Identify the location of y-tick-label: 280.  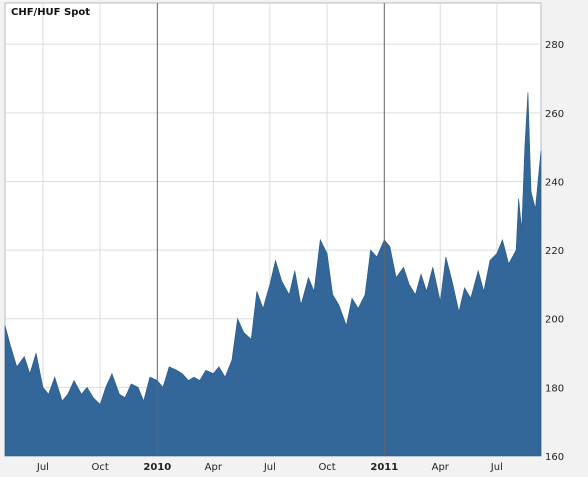
(554, 45).